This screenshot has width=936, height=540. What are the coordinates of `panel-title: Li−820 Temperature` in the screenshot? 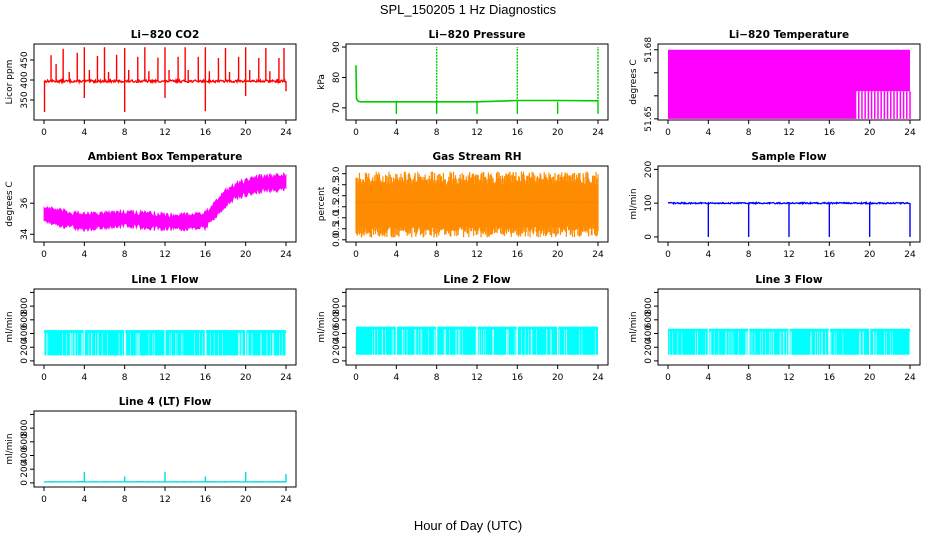 It's located at (789, 35).